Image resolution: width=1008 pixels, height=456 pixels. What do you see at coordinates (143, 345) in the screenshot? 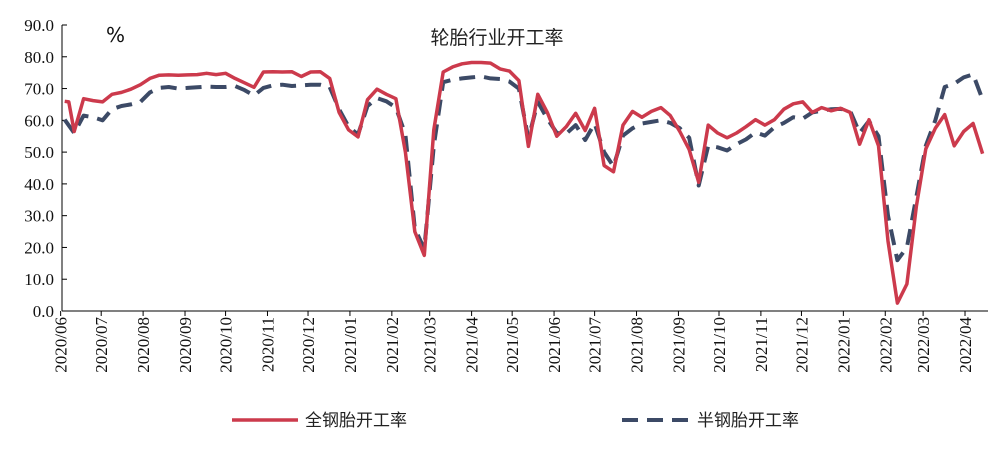
I see `x-tick-label: 2020/08` at bounding box center [143, 345].